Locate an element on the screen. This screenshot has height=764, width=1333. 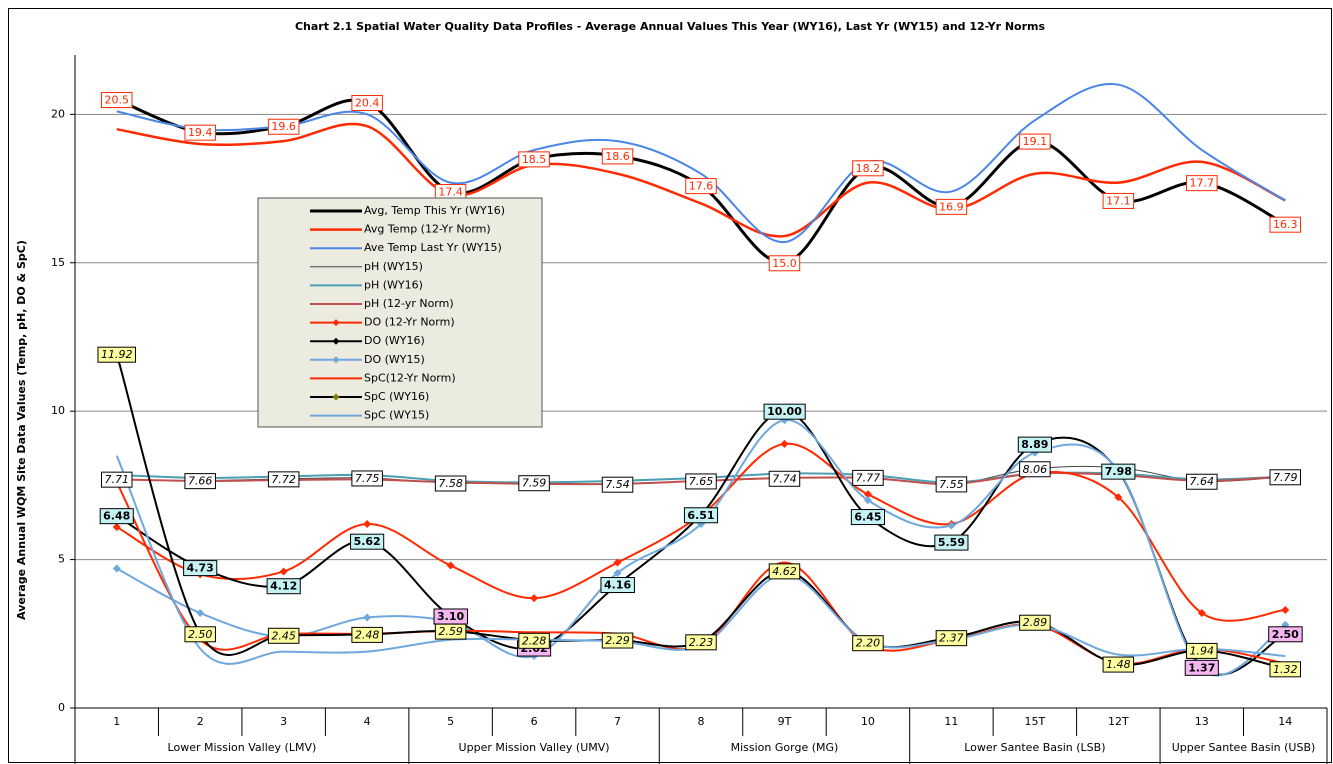
x-tick-label: 7 is located at coordinates (617, 721).